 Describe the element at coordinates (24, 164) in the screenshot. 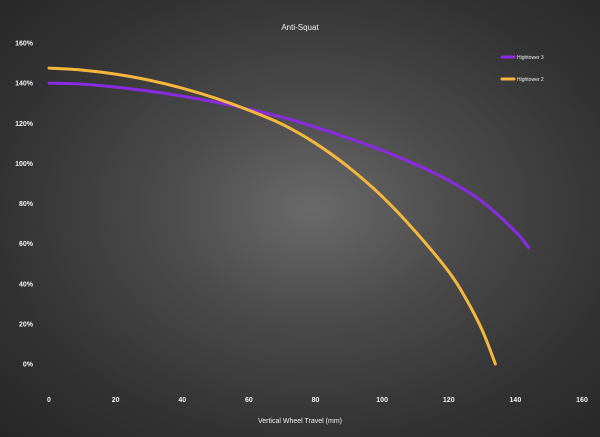

I see `y-tick-label: 100%` at that location.